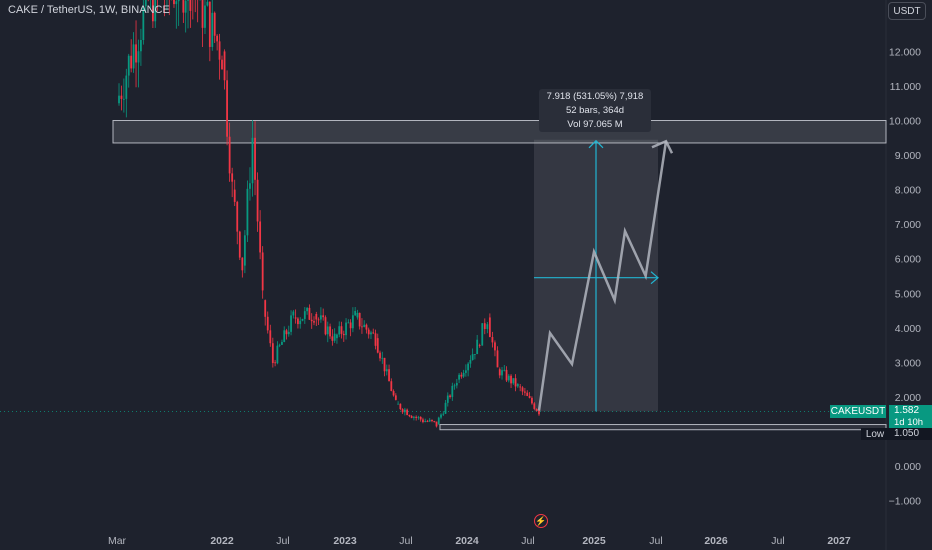  I want to click on y-tick-label: 2.000, so click(908, 398).